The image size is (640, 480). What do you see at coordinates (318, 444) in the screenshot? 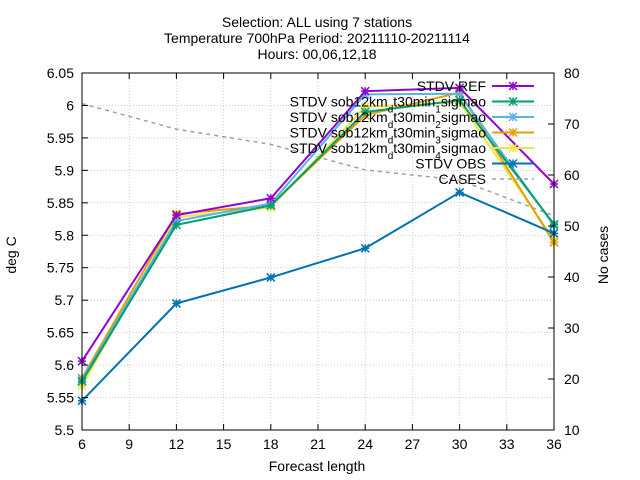
I see `x-tick-label: 21` at bounding box center [318, 444].